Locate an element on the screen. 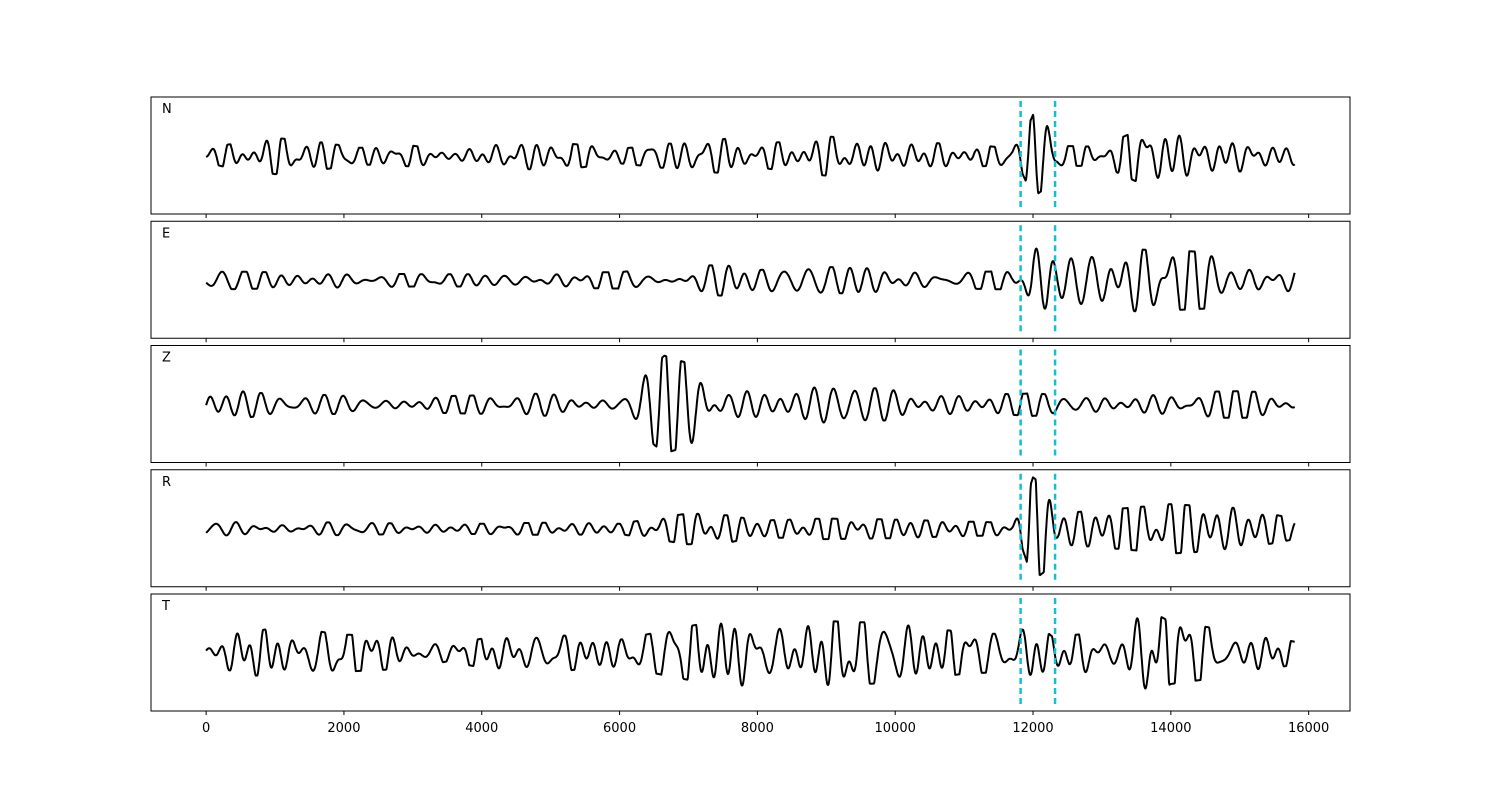 This screenshot has width=1500, height=800. panel-label: Z is located at coordinates (166, 358).